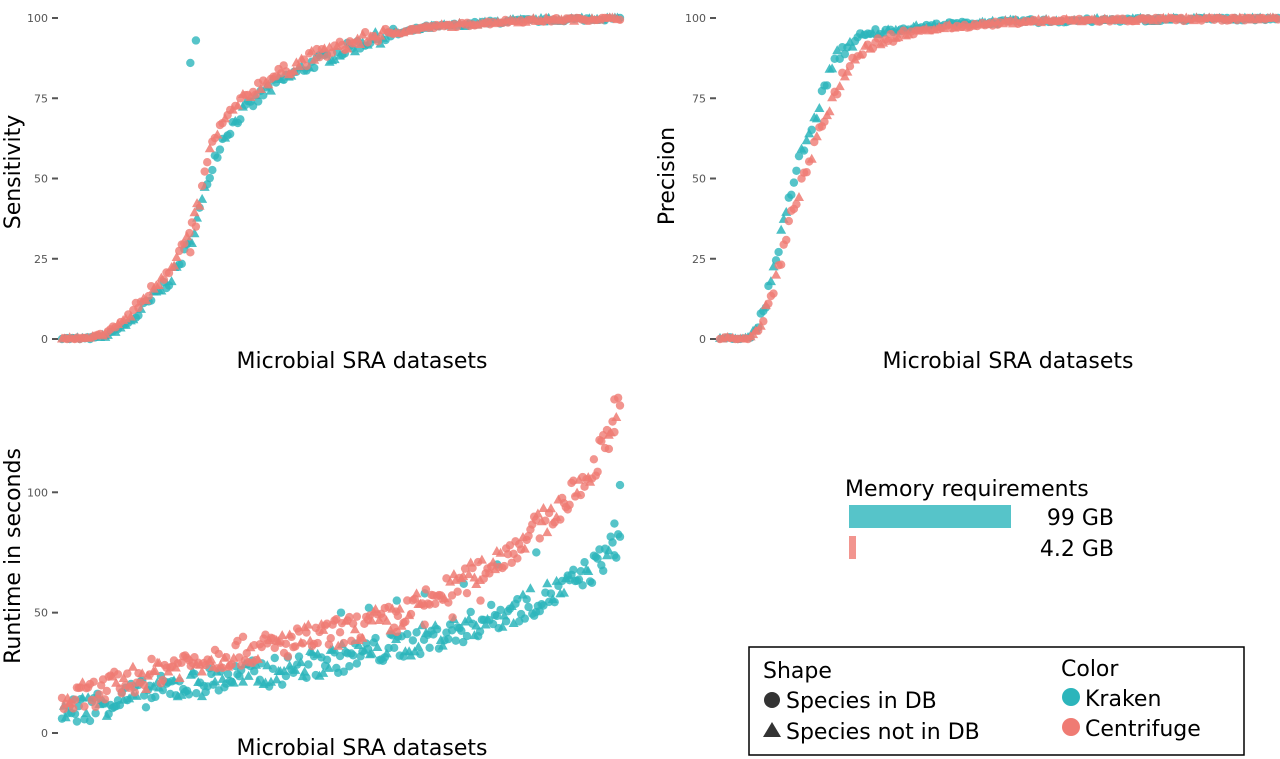 The width and height of the screenshot is (1280, 759). I want to click on memory-label-kraken: 99 GB, so click(1080, 518).